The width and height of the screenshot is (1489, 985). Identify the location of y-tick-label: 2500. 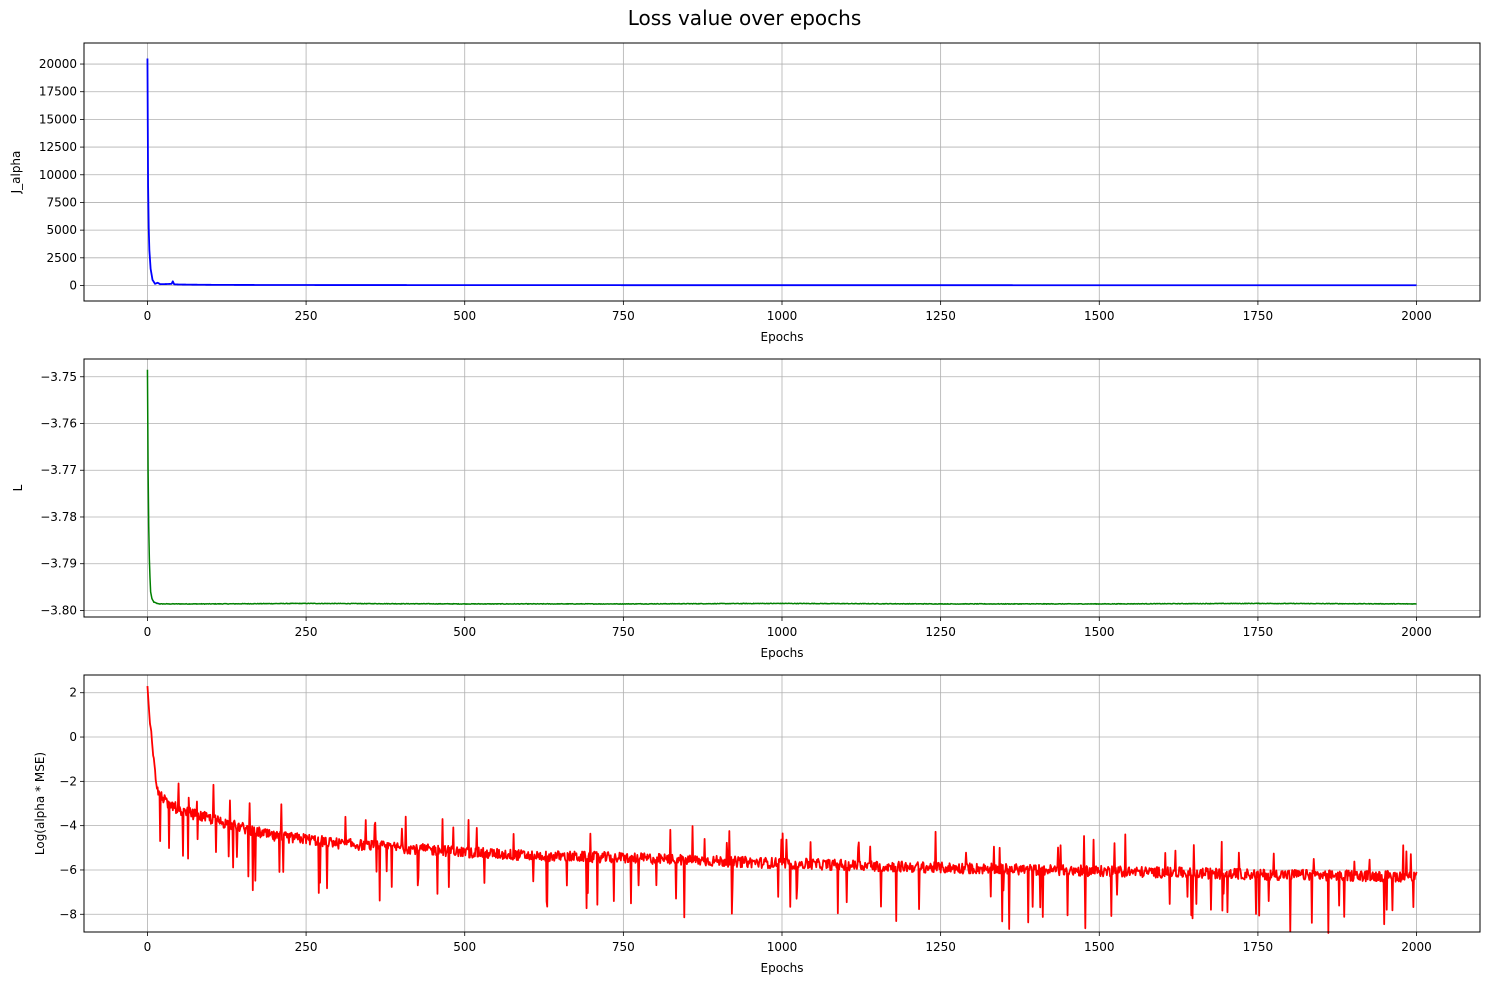
(61, 258).